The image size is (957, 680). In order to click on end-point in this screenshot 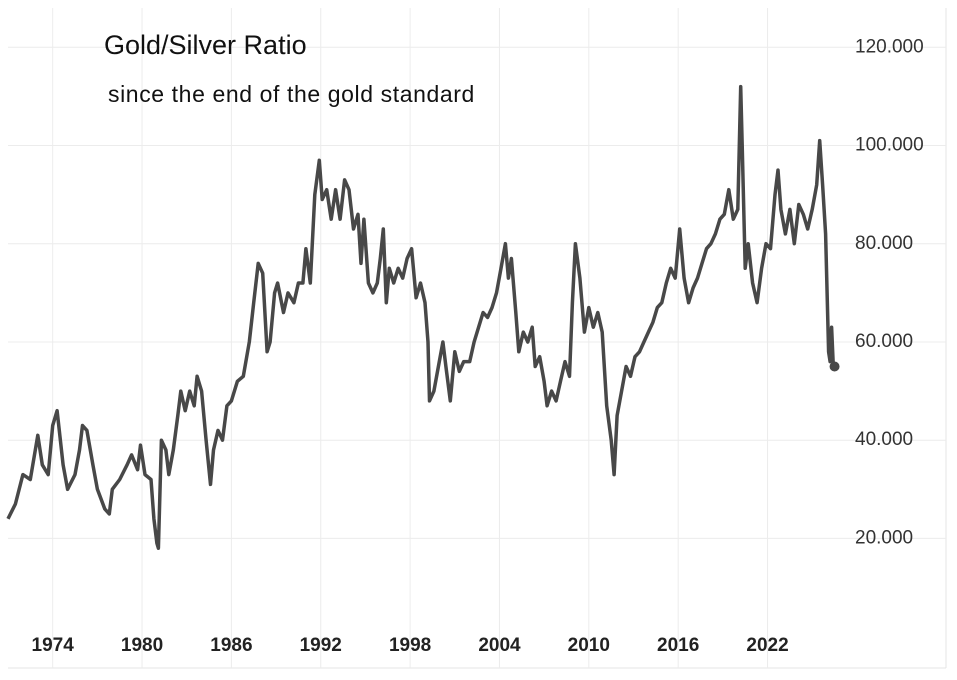, I will do `click(834, 366)`.